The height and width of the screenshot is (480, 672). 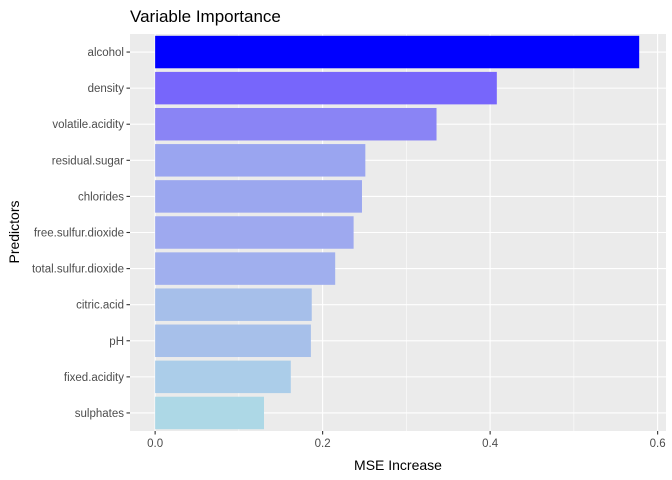 I want to click on y-tick-label: density, so click(x=106, y=89).